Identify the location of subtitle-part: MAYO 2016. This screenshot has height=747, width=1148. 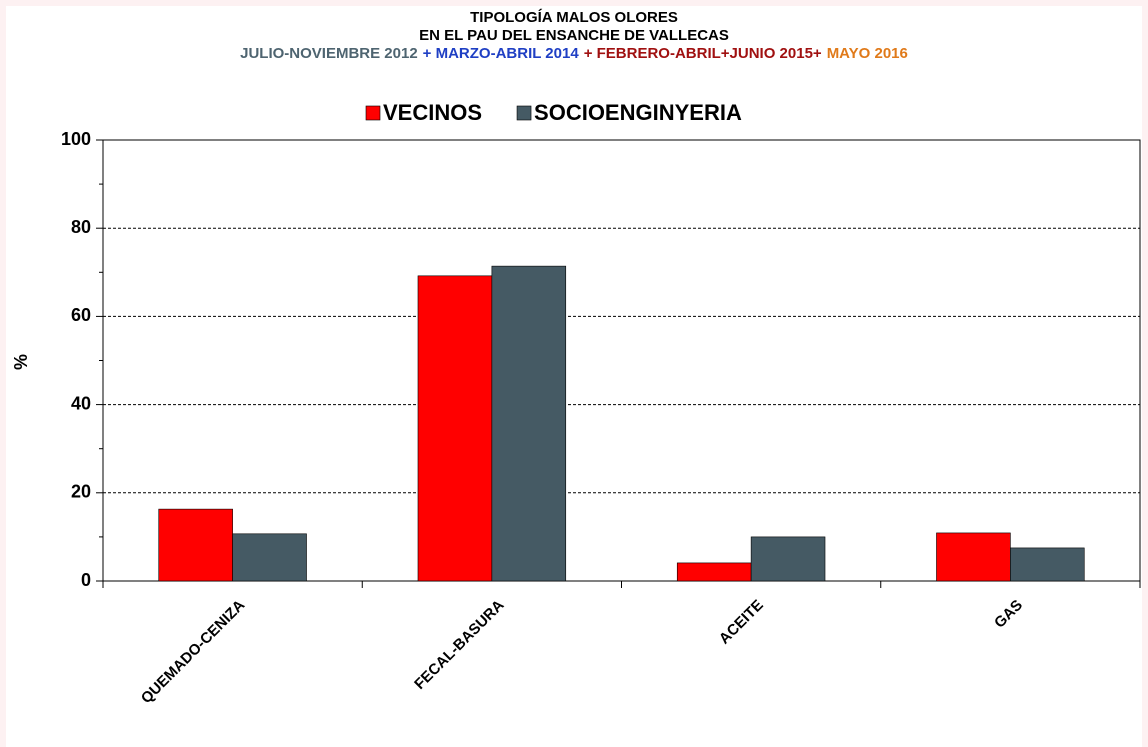
(867, 53).